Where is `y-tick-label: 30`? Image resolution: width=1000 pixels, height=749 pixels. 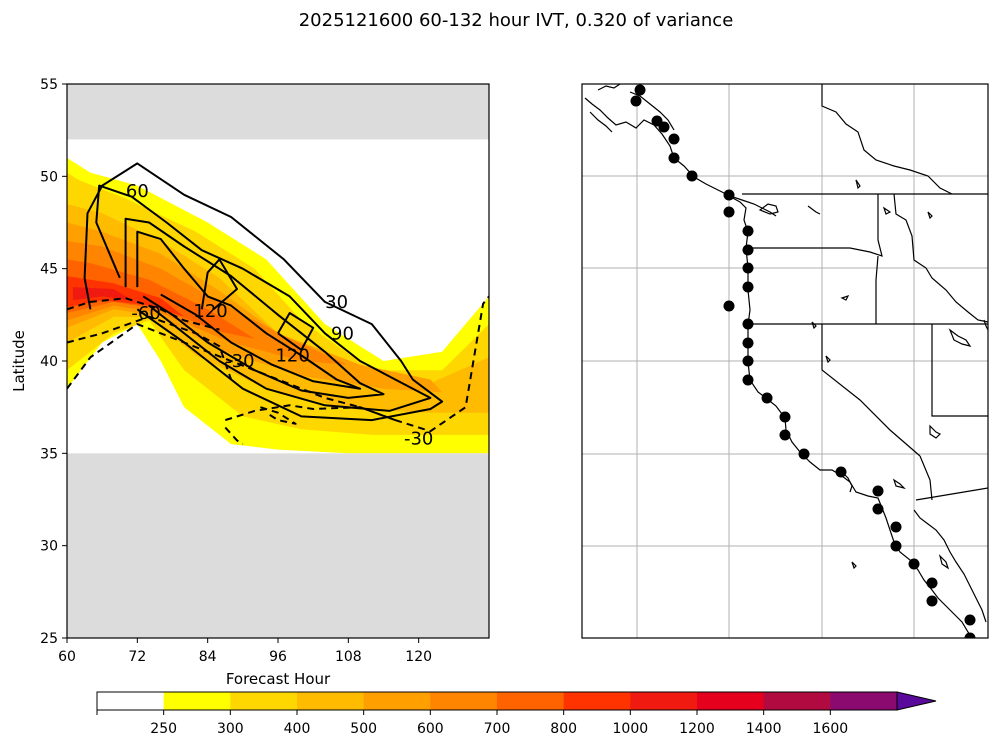 y-tick-label: 30 is located at coordinates (49, 547).